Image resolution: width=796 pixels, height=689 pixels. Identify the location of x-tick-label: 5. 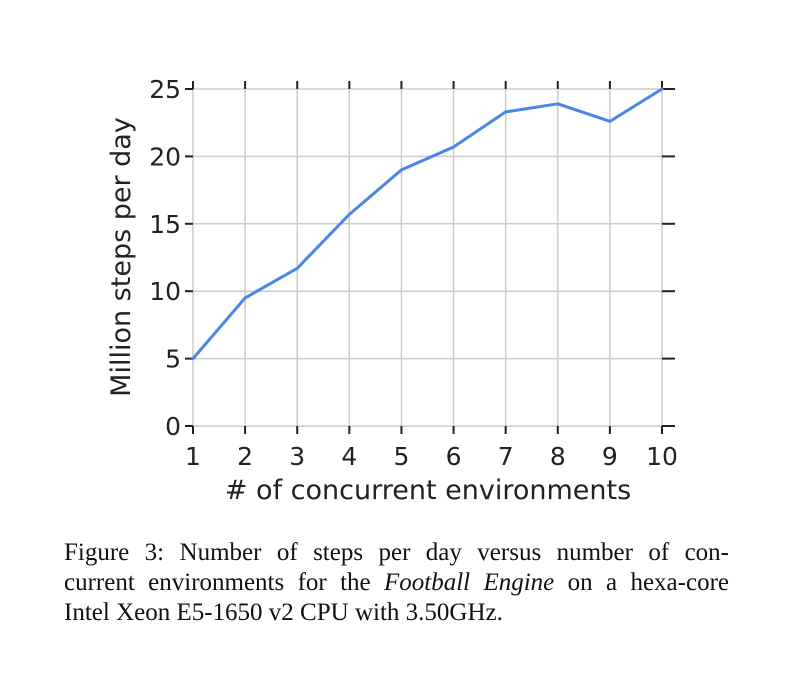
(401, 456).